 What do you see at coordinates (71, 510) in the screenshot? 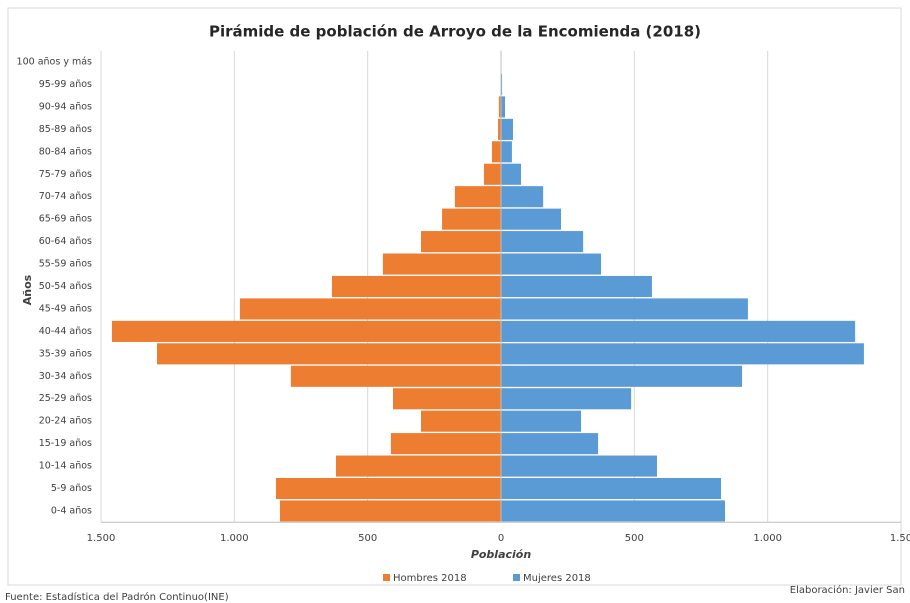
I see `y-tick-label: 0-4 años` at bounding box center [71, 510].